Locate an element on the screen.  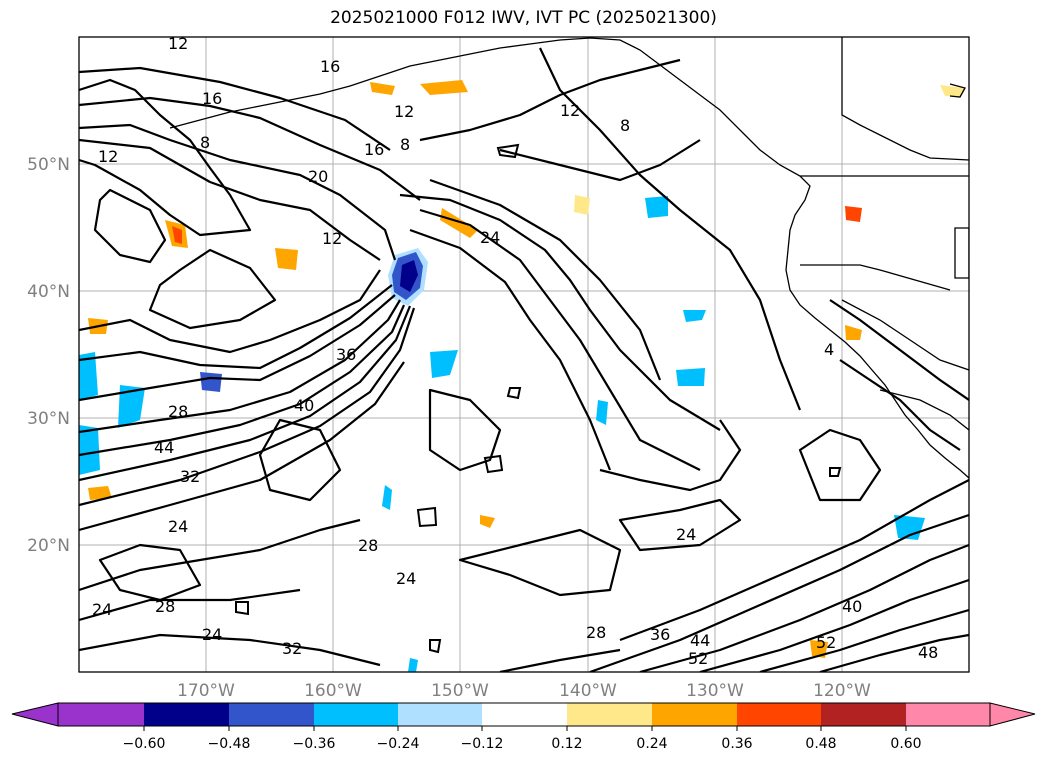
lon-label-160w: 160°W is located at coordinates (333, 691).